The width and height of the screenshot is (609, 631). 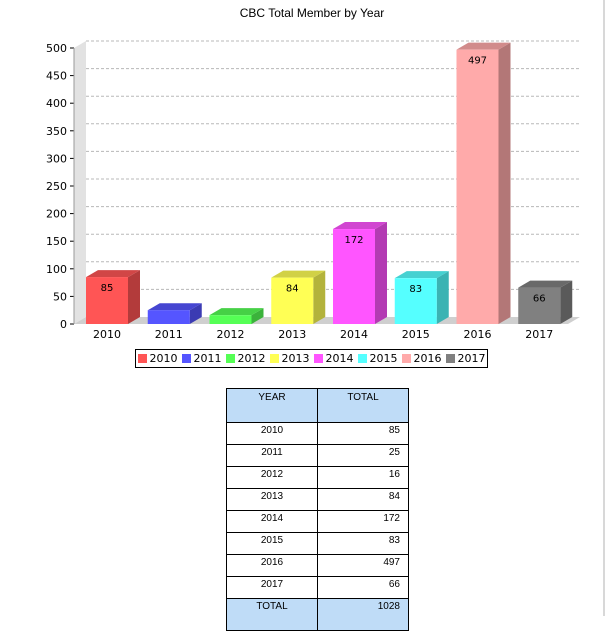 What do you see at coordinates (207, 358) in the screenshot?
I see `legend-label: 2011` at bounding box center [207, 358].